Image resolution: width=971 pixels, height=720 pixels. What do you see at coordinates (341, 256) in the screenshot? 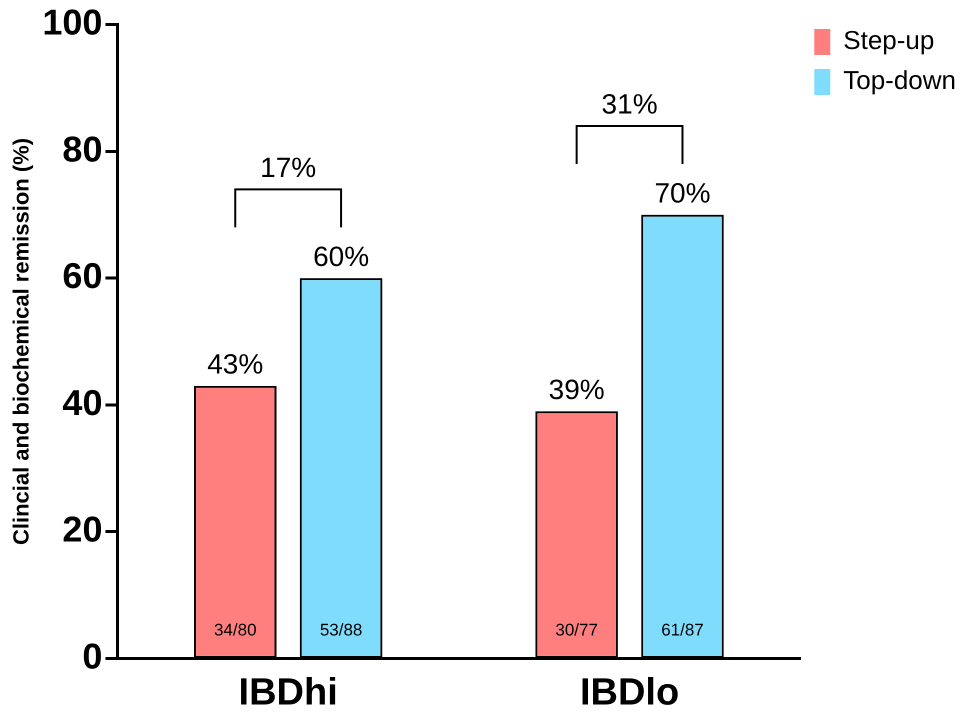
I see `data-label: 60%` at bounding box center [341, 256].